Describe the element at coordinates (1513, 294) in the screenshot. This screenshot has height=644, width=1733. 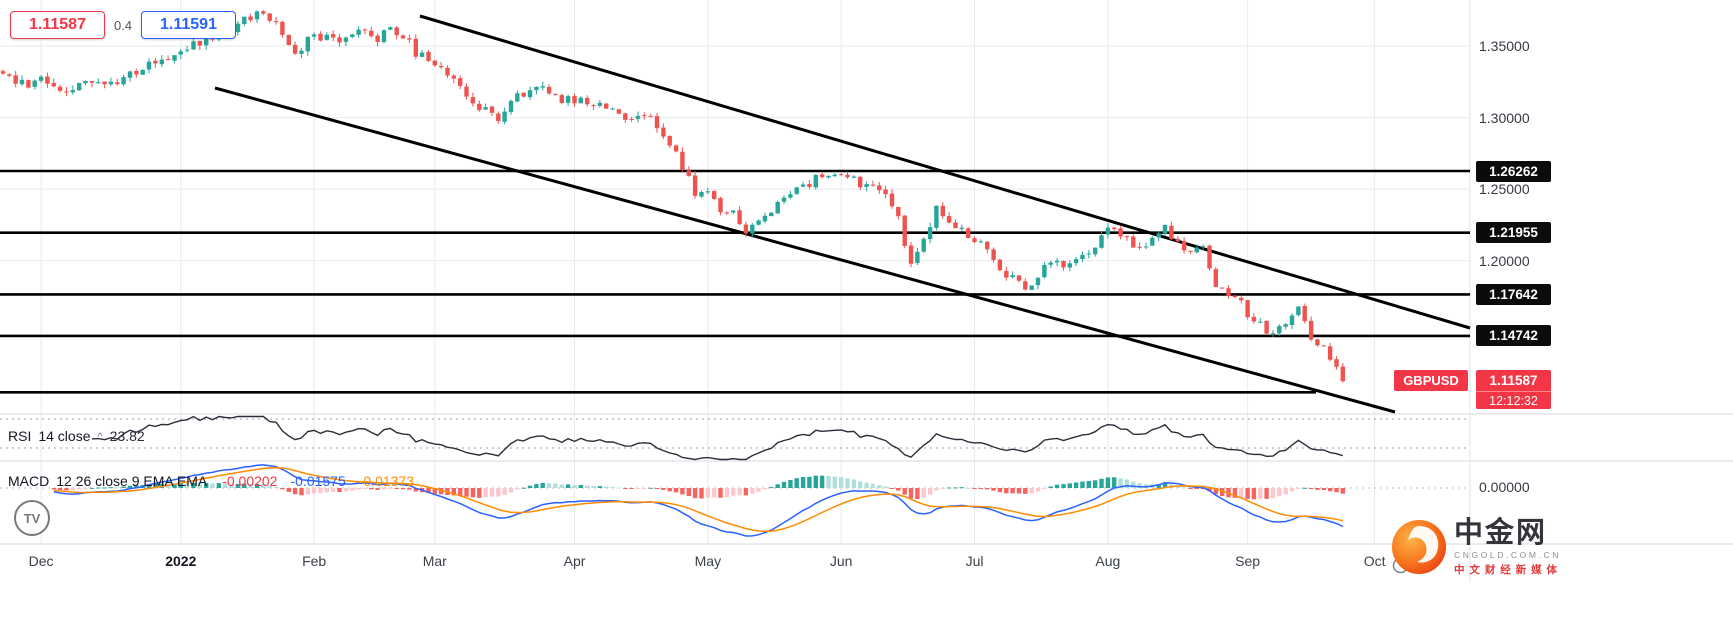
I see `price-level-badge: 1.17642` at that location.